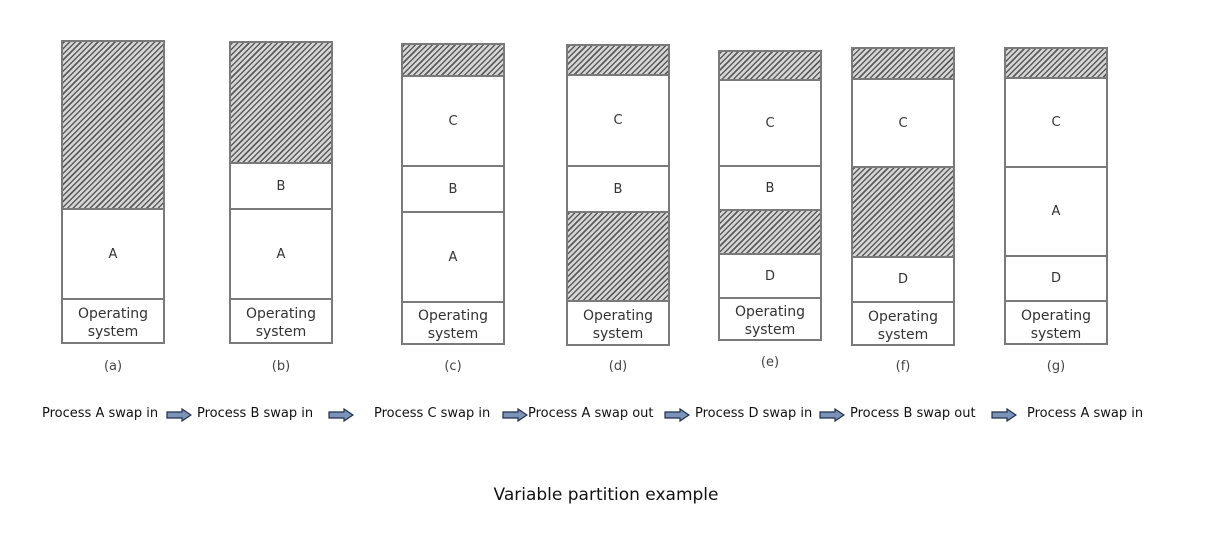 The height and width of the screenshot is (540, 1212). I want to click on memory-column: C B Operating system, so click(618, 195).